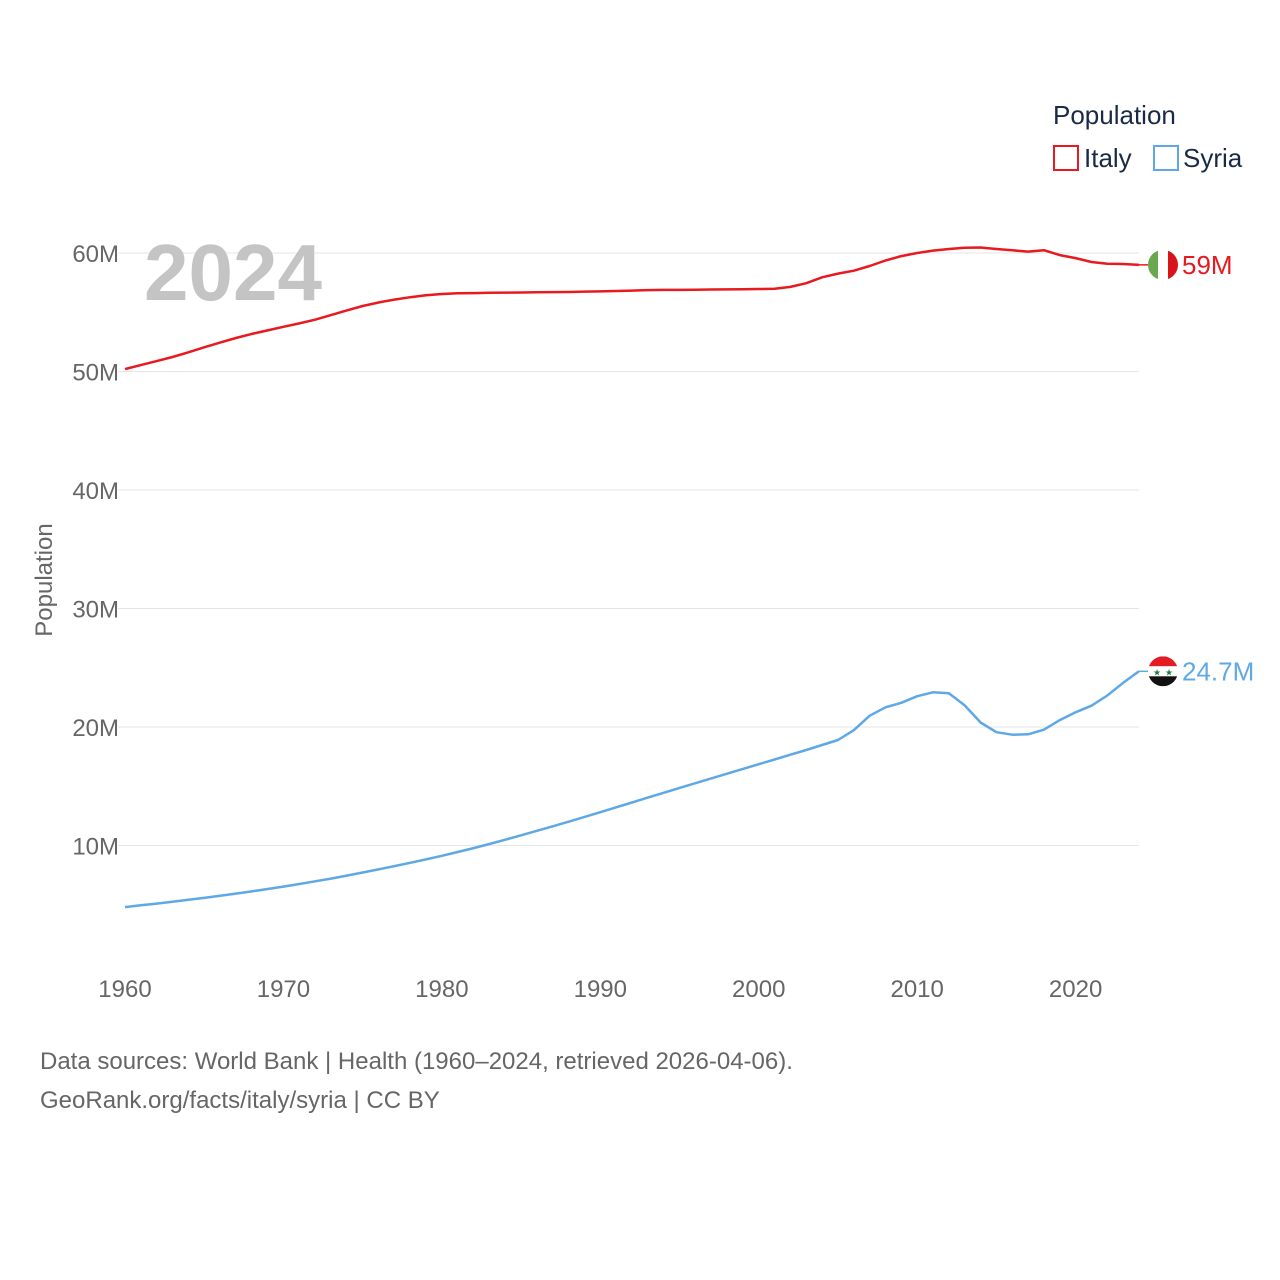 This screenshot has height=1280, width=1280. What do you see at coordinates (1163, 264) in the screenshot?
I see `italy-flag-icon` at bounding box center [1163, 264].